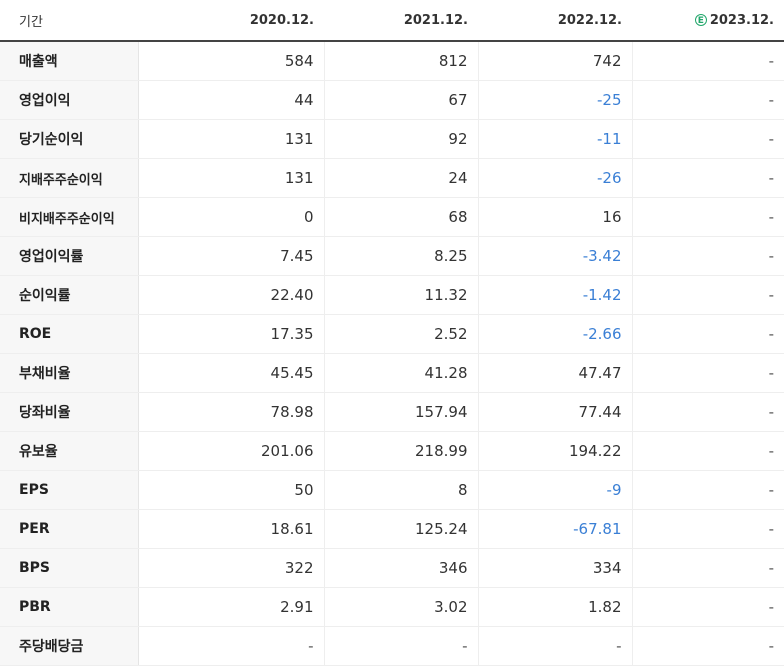  Describe the element at coordinates (554, 217) in the screenshot. I see `cell-value: 16` at that location.